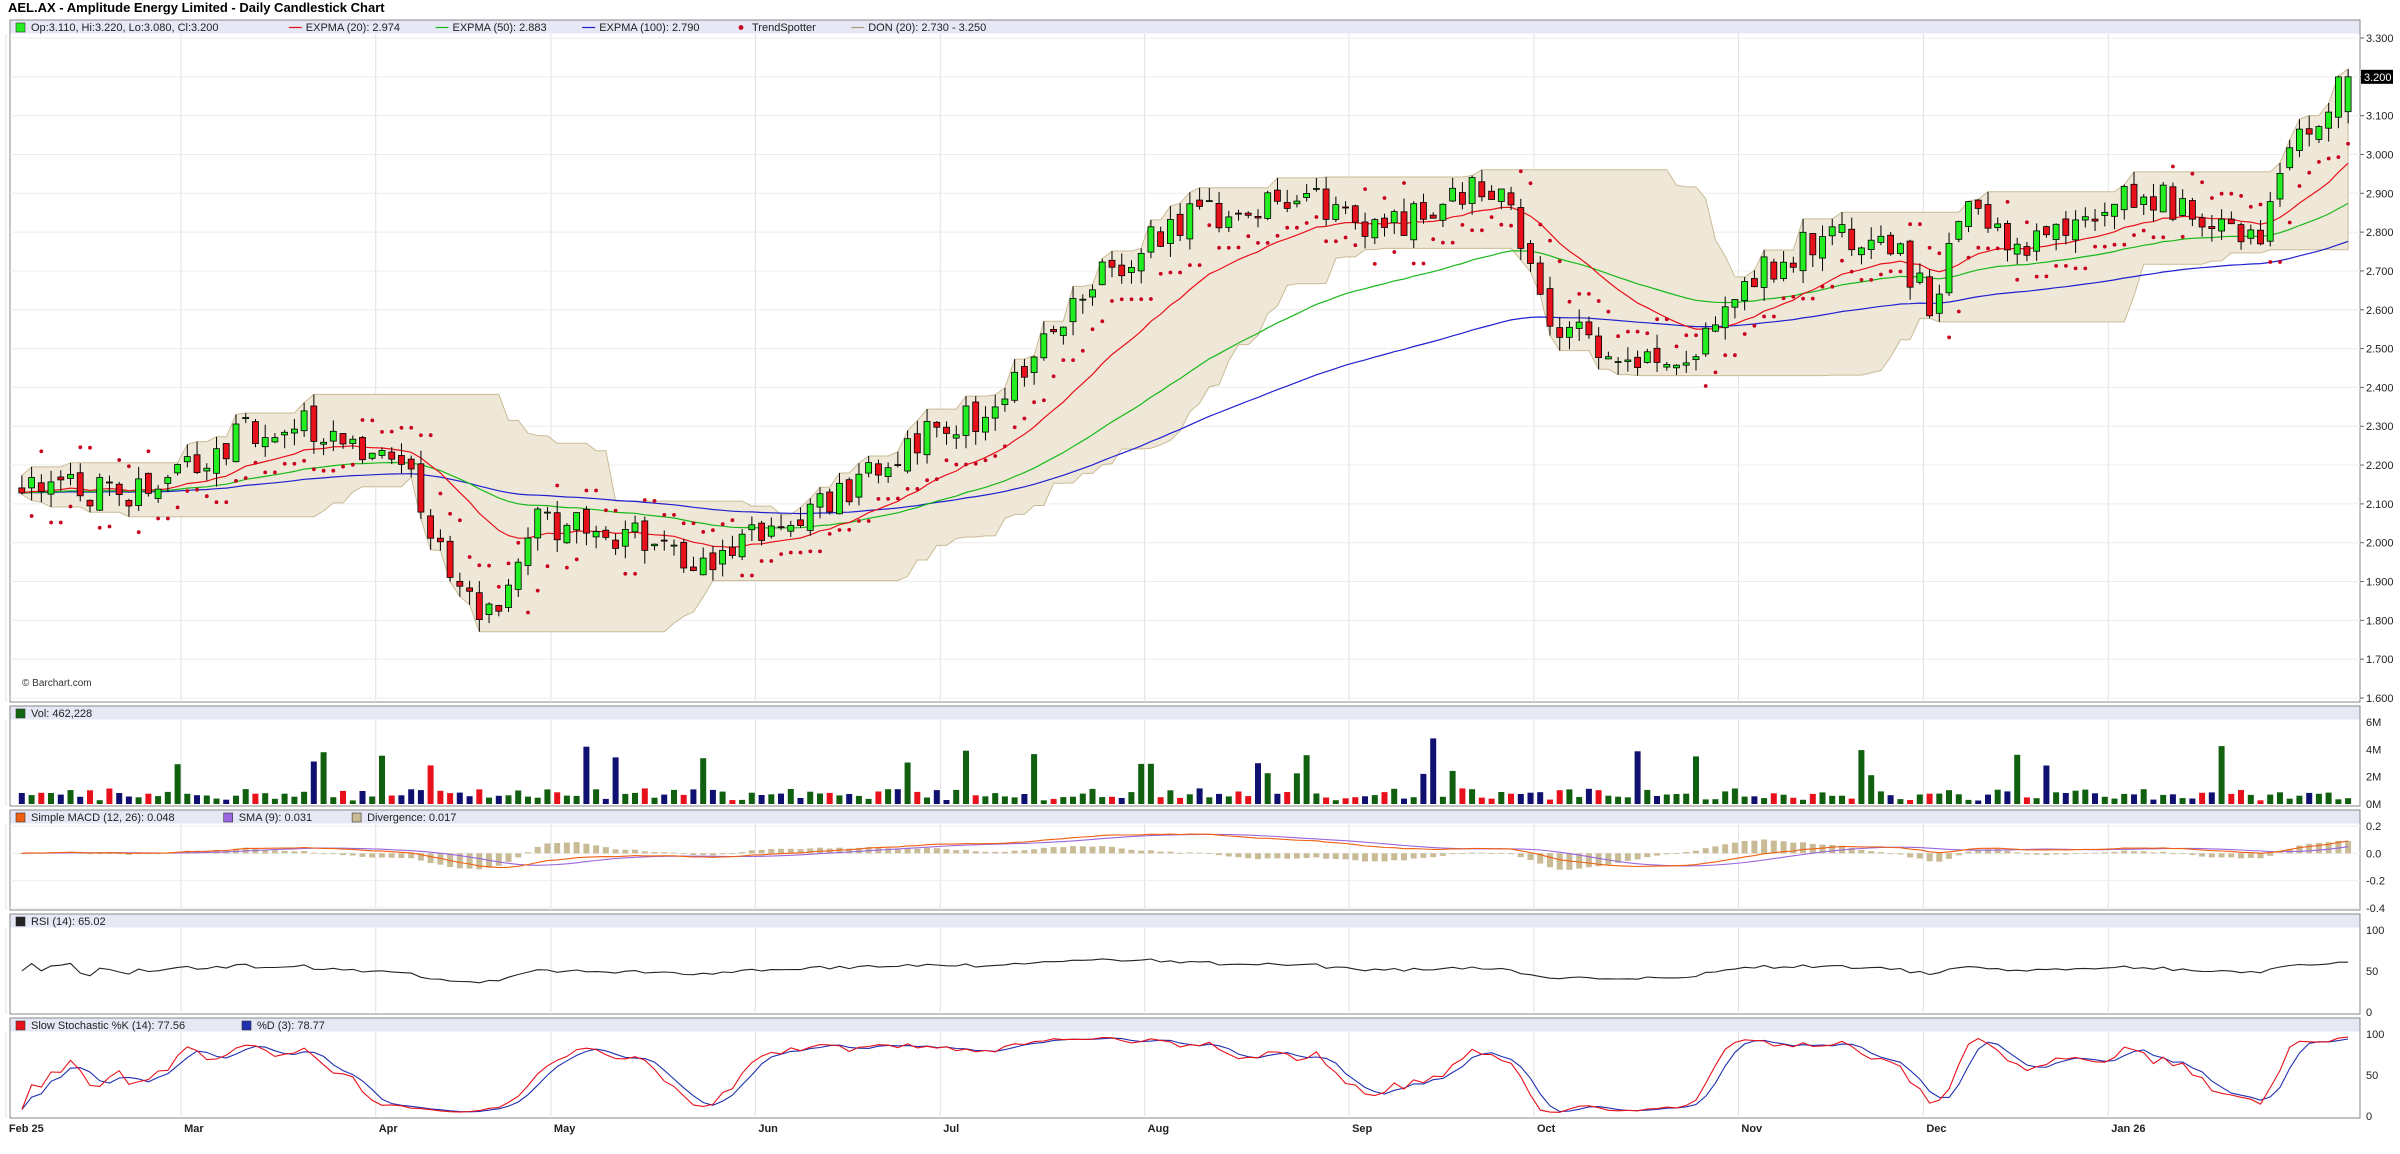 The image size is (2400, 1154). What do you see at coordinates (565, 1129) in the screenshot?
I see `x-tick-label: May` at bounding box center [565, 1129].